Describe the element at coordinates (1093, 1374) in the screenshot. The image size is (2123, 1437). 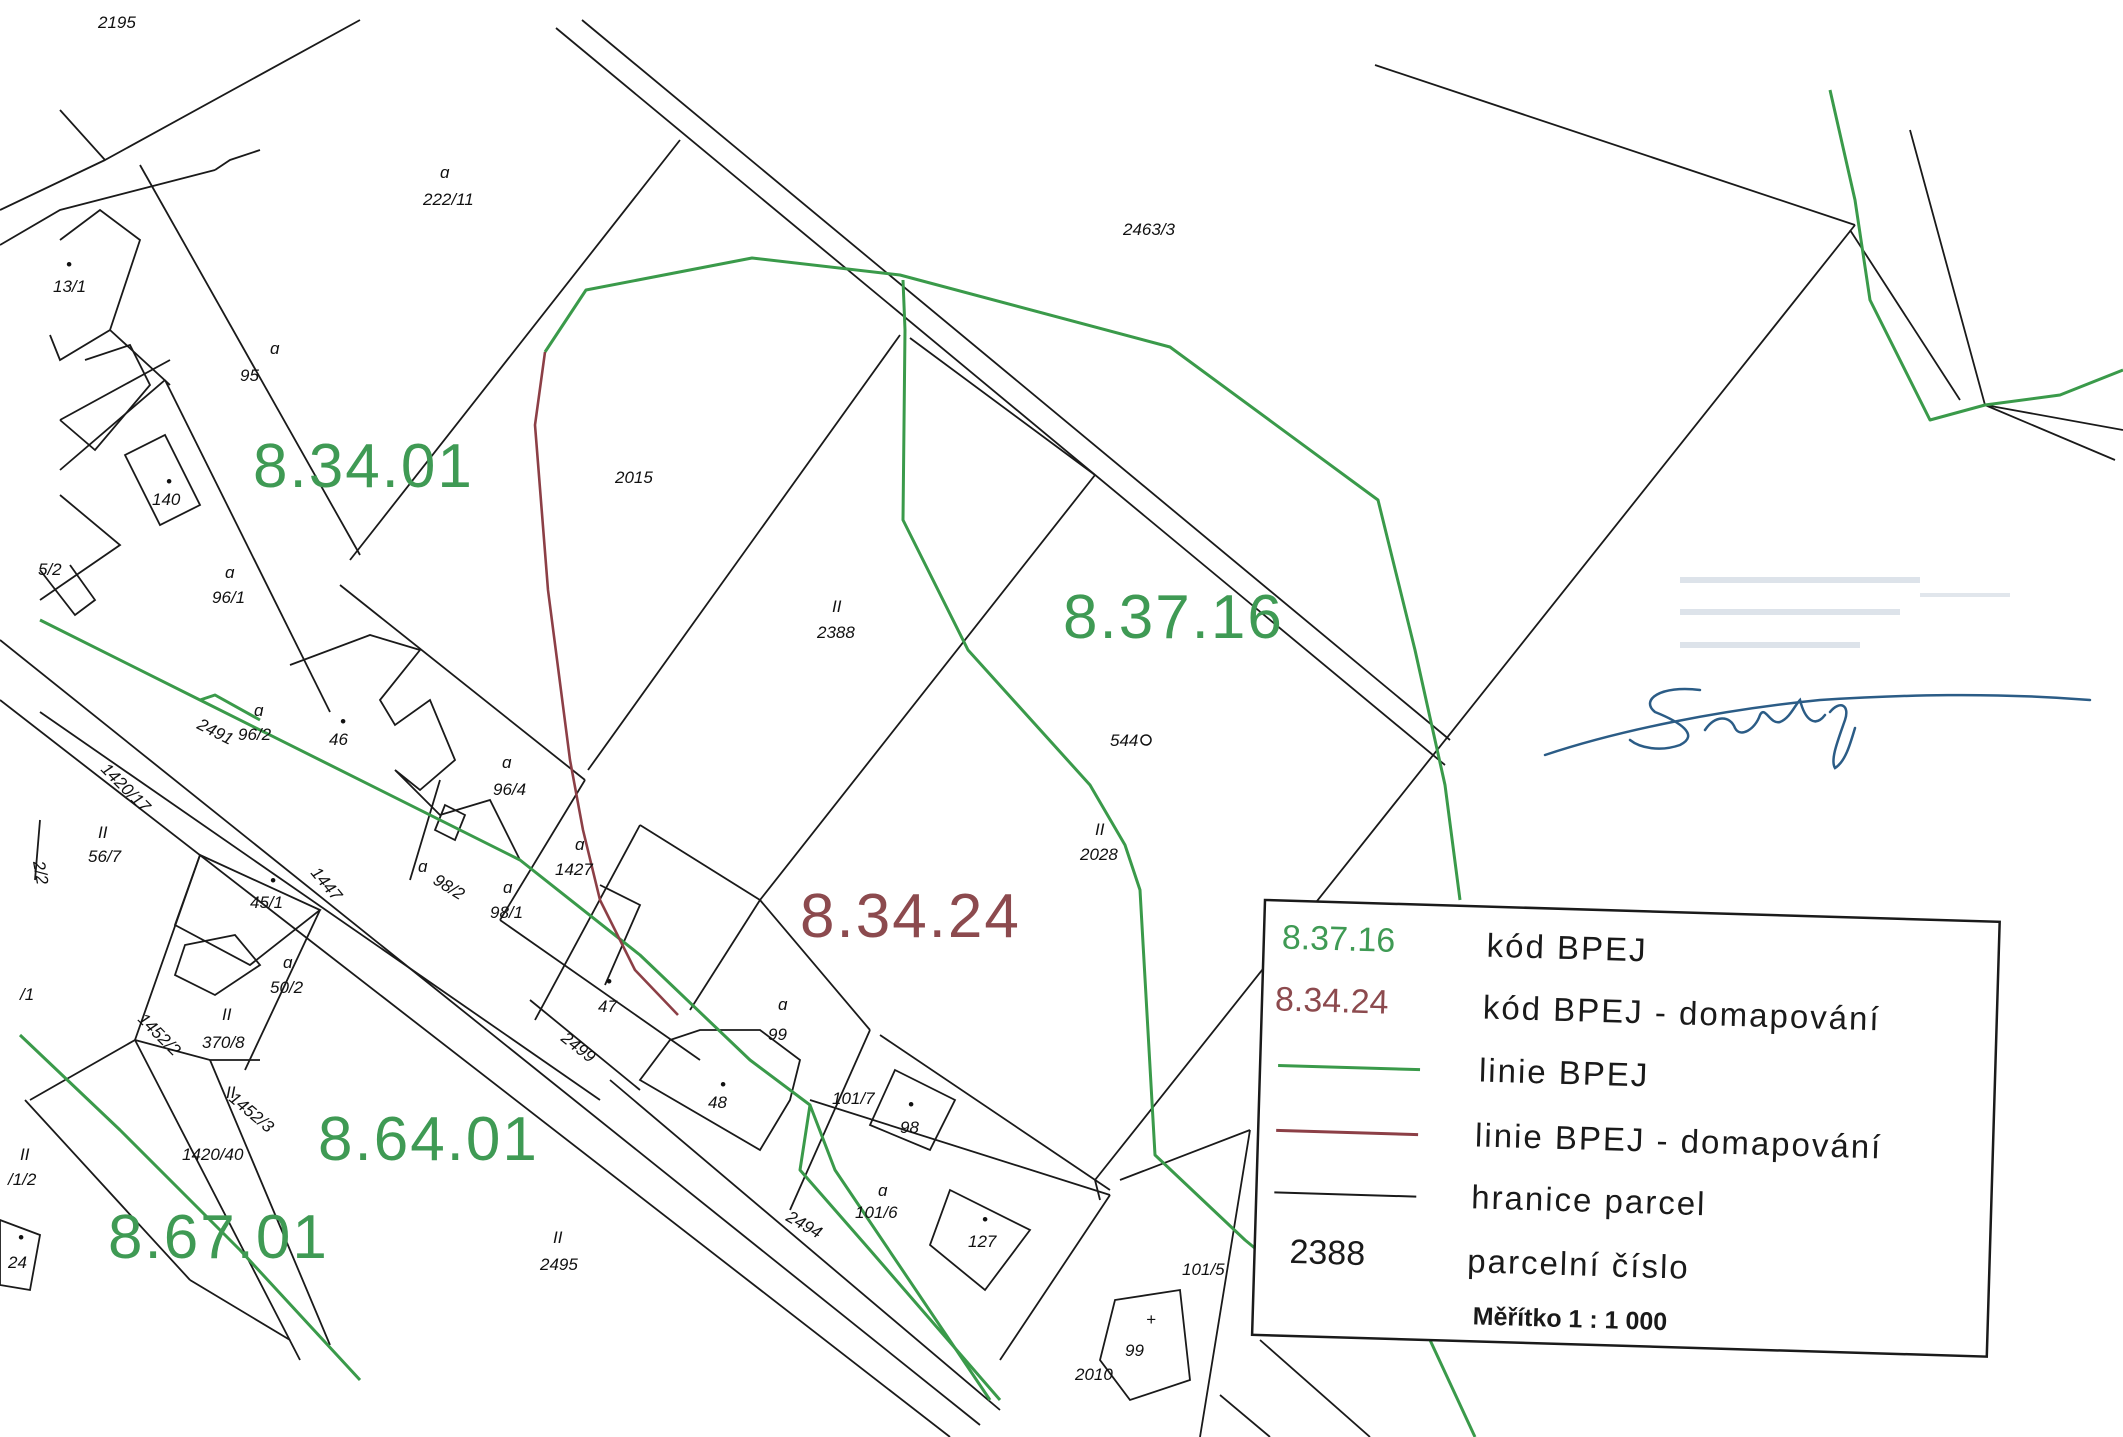
I see `parcel-label: 2010` at that location.